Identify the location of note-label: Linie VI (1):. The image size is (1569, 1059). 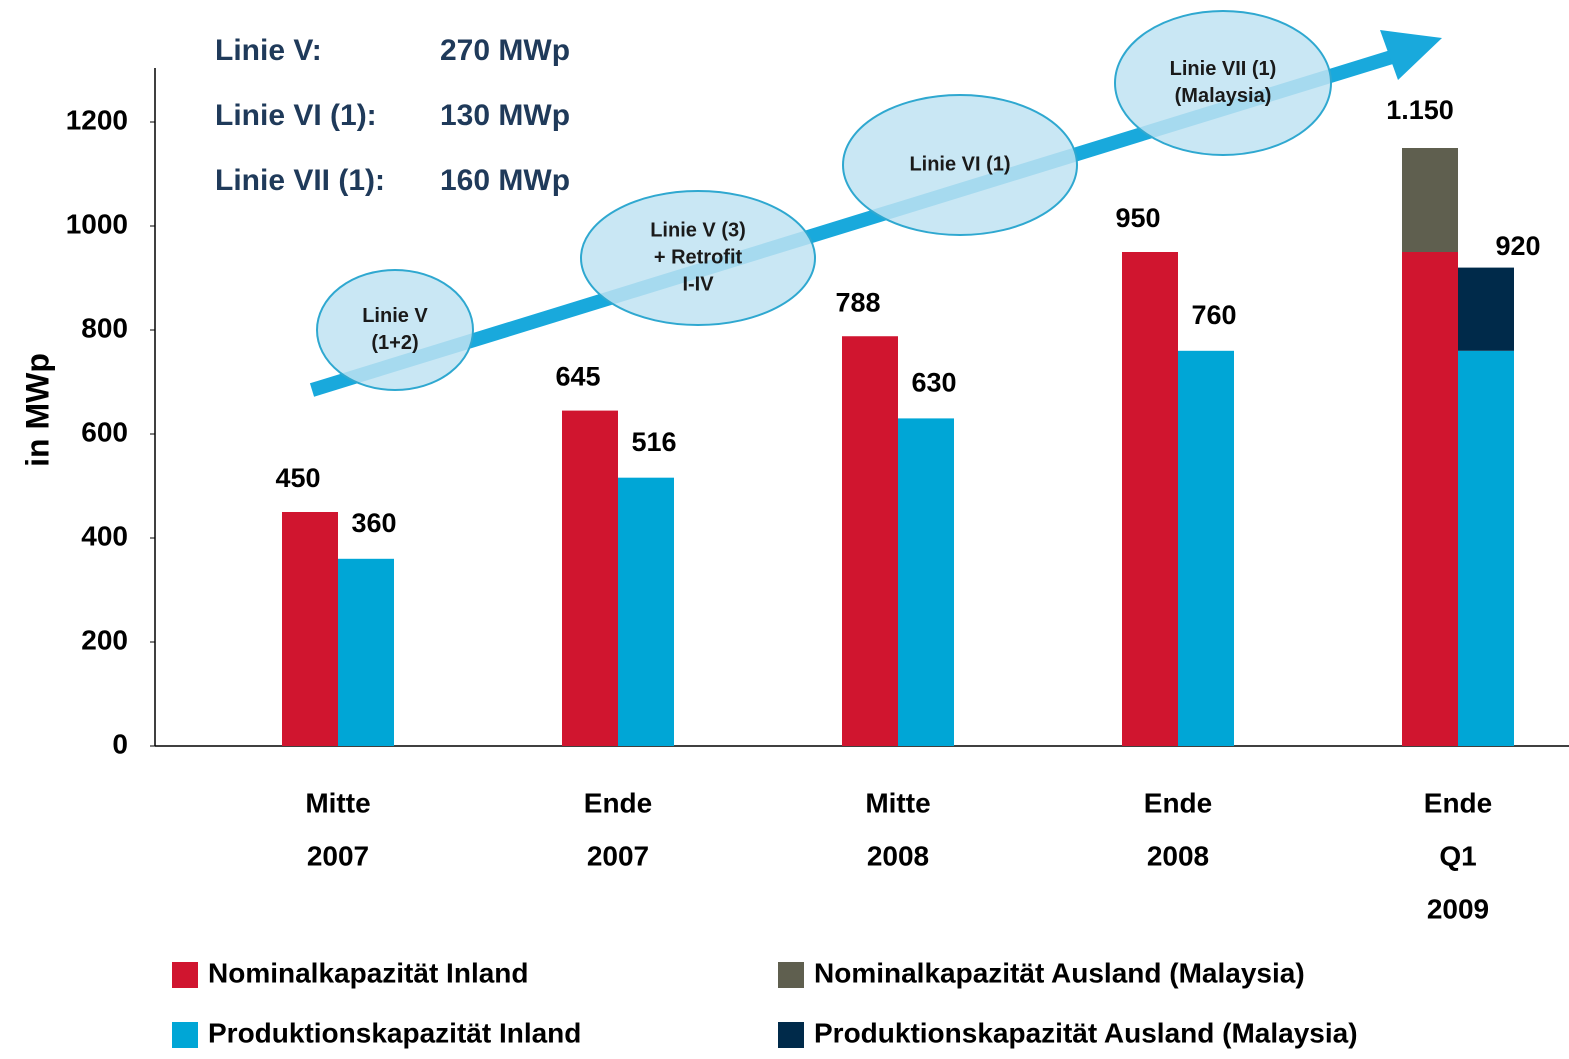
(296, 115).